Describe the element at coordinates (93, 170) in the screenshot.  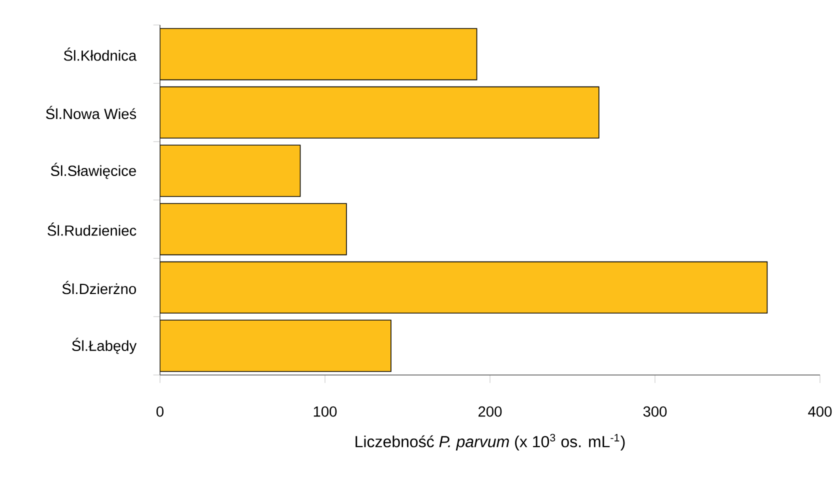
I see `y-tick-label: Śl.Sławięcice` at that location.